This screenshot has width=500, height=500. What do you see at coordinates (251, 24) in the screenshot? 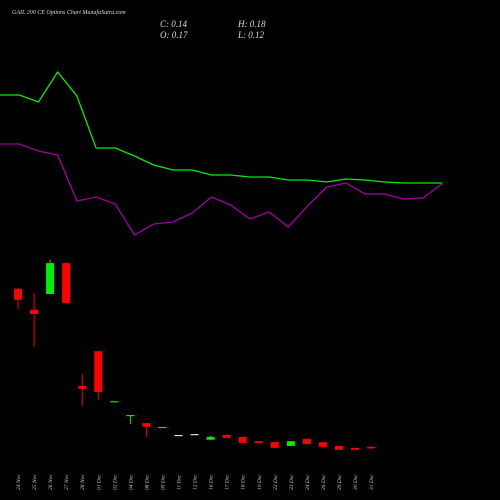
I see `high-label: H: 0.18` at bounding box center [251, 24].